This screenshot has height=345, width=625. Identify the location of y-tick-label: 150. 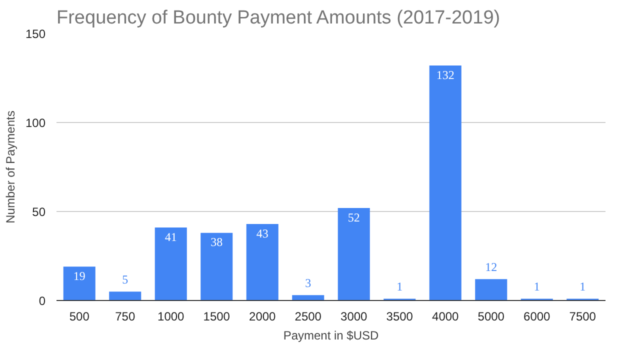
(35, 34).